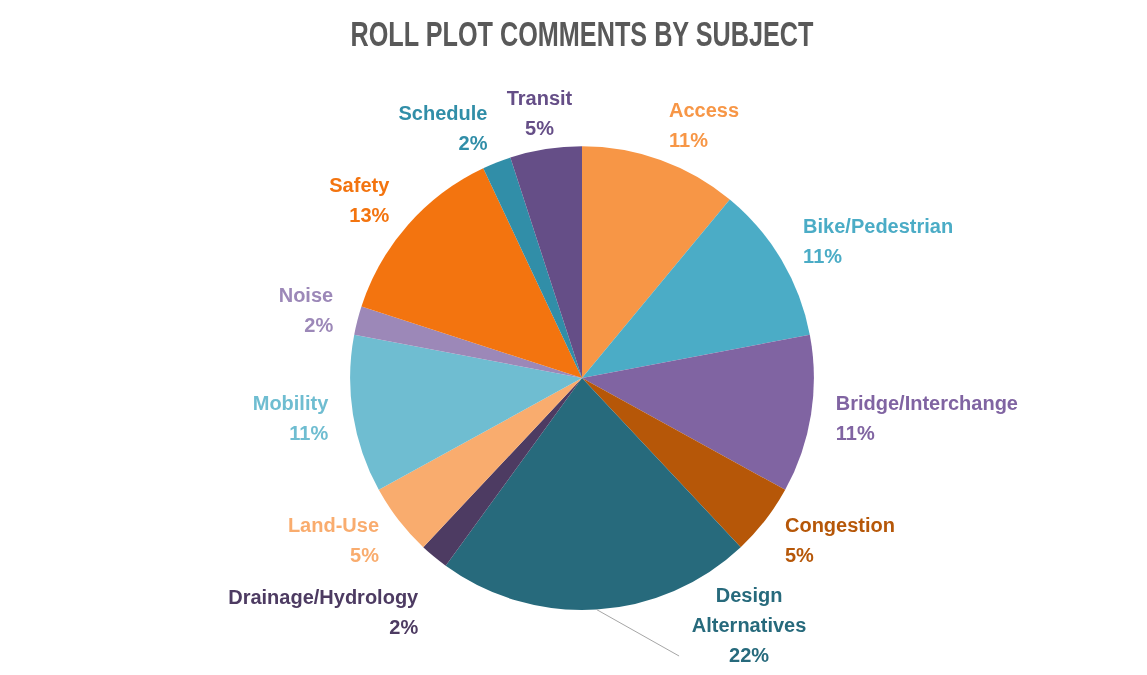  Describe the element at coordinates (360, 185) in the screenshot. I see `slice-label: Safety` at that location.